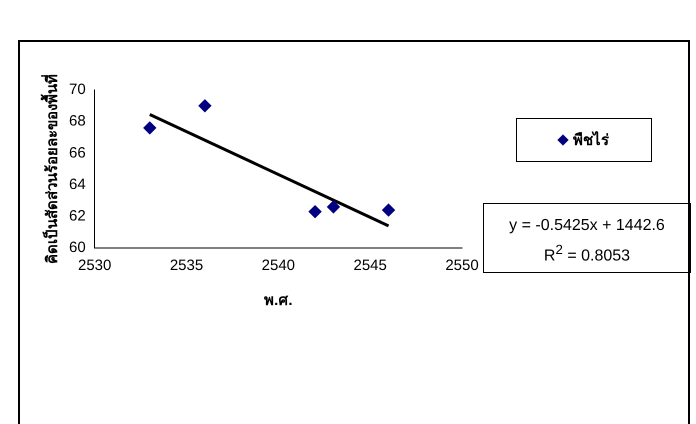 Image resolution: width=696 pixels, height=424 pixels. What do you see at coordinates (77, 89) in the screenshot?
I see `y-tick-label: 70` at bounding box center [77, 89].